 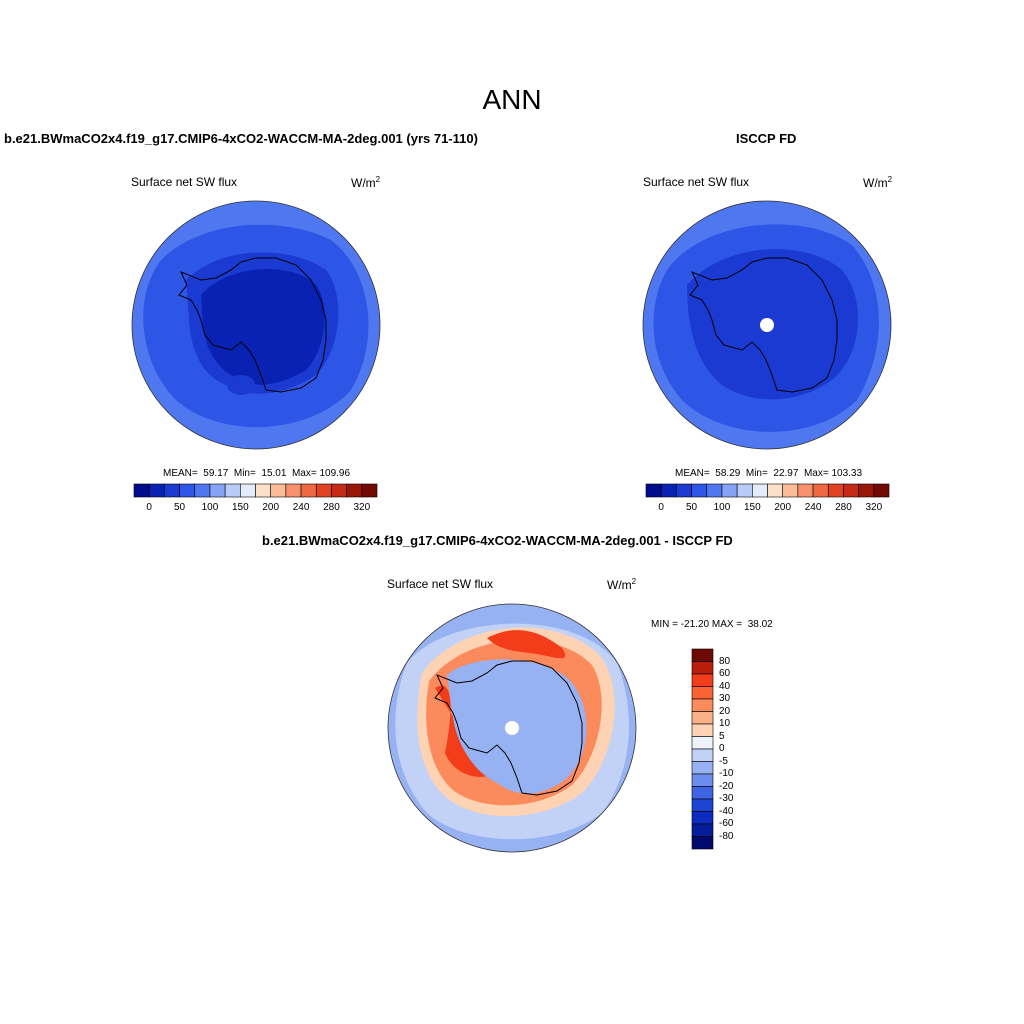 What do you see at coordinates (257, 473) in the screenshot?
I see `panel1-stats: MEAN= 59.17 Min= 15.01 Max= 109.96` at bounding box center [257, 473].